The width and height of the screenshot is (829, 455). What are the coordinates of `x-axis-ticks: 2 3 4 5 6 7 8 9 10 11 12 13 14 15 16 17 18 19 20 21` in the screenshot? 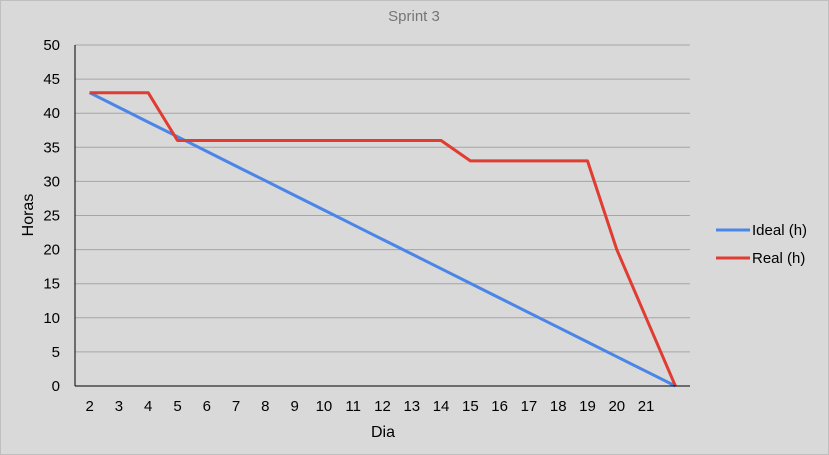 It's located at (369, 406).